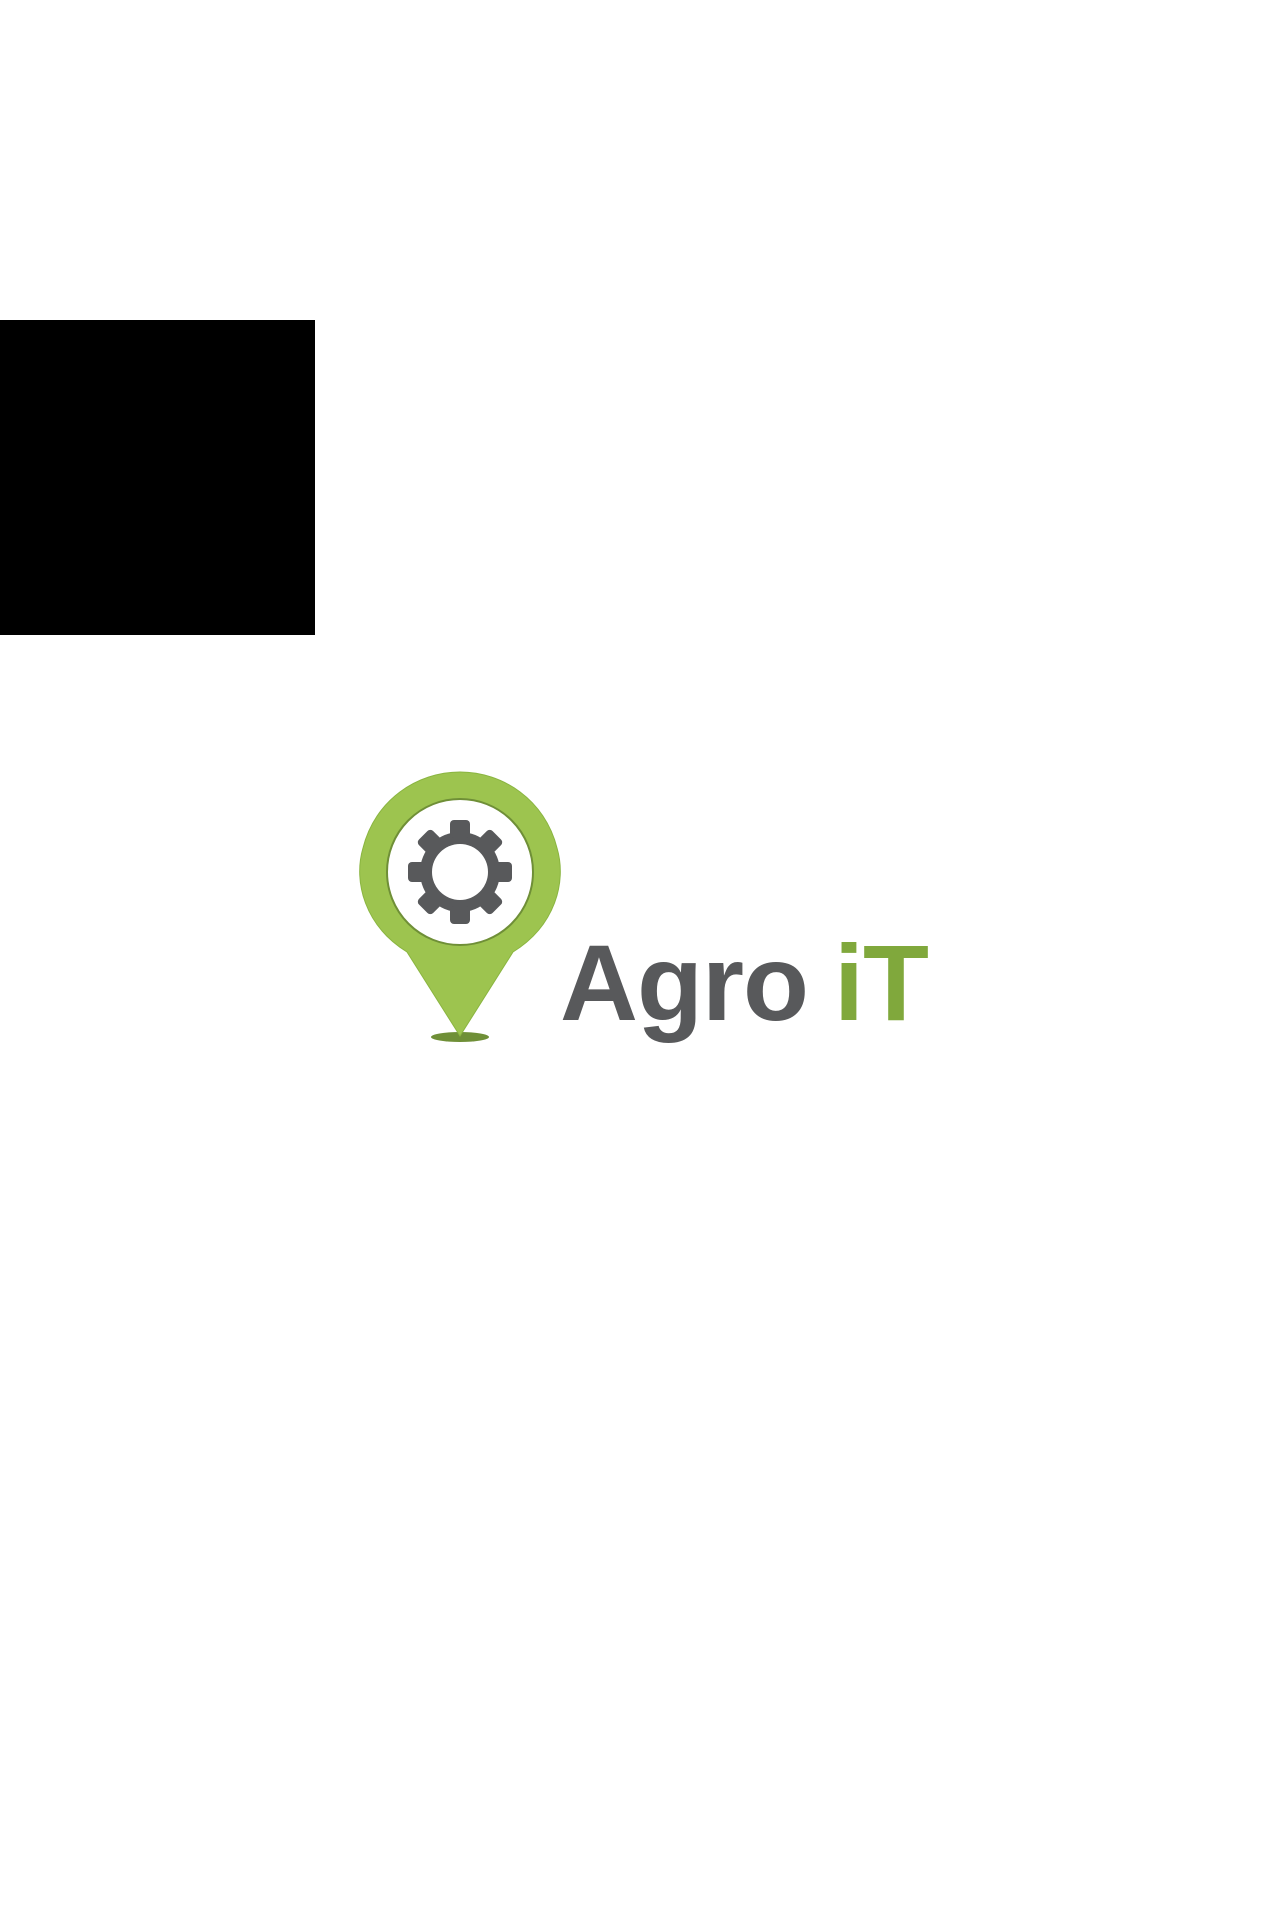 The width and height of the screenshot is (1280, 1920). Describe the element at coordinates (460, 1037) in the screenshot. I see `pin-shadow` at that location.